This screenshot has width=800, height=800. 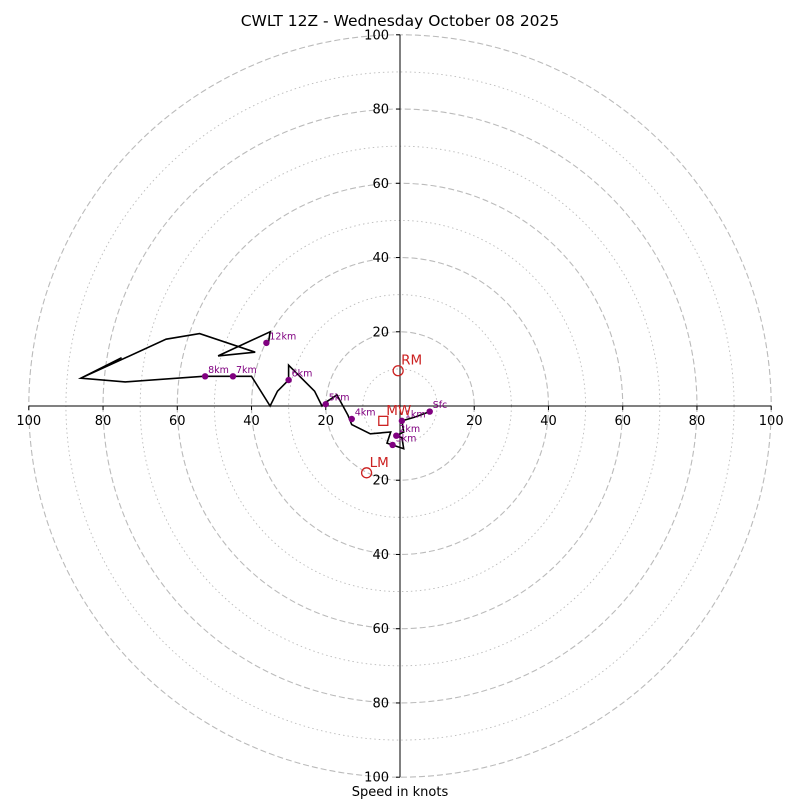 I want to click on hodograph-trace-layer, so click(x=253, y=390).